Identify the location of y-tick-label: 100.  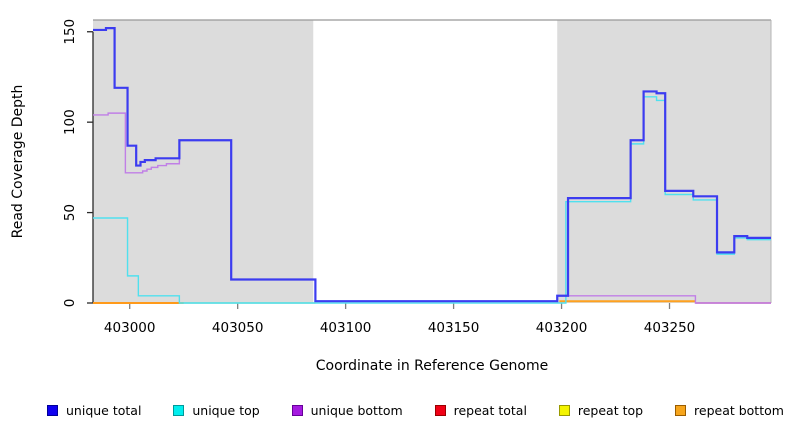
(70, 122).